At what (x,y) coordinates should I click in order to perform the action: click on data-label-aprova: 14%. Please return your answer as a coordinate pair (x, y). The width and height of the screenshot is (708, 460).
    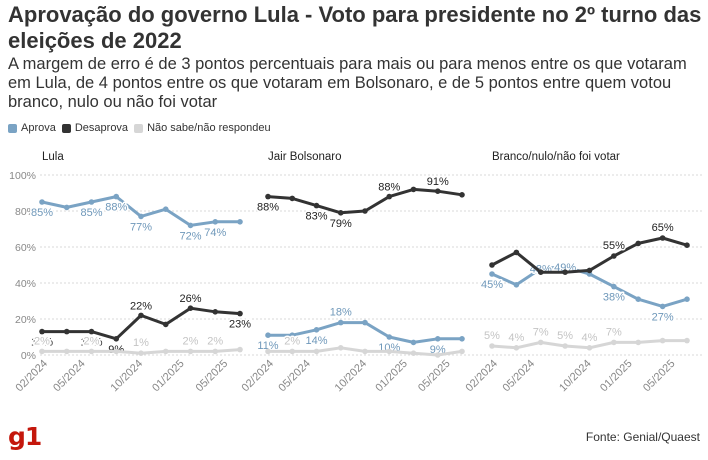
    Looking at the image, I should click on (316, 341).